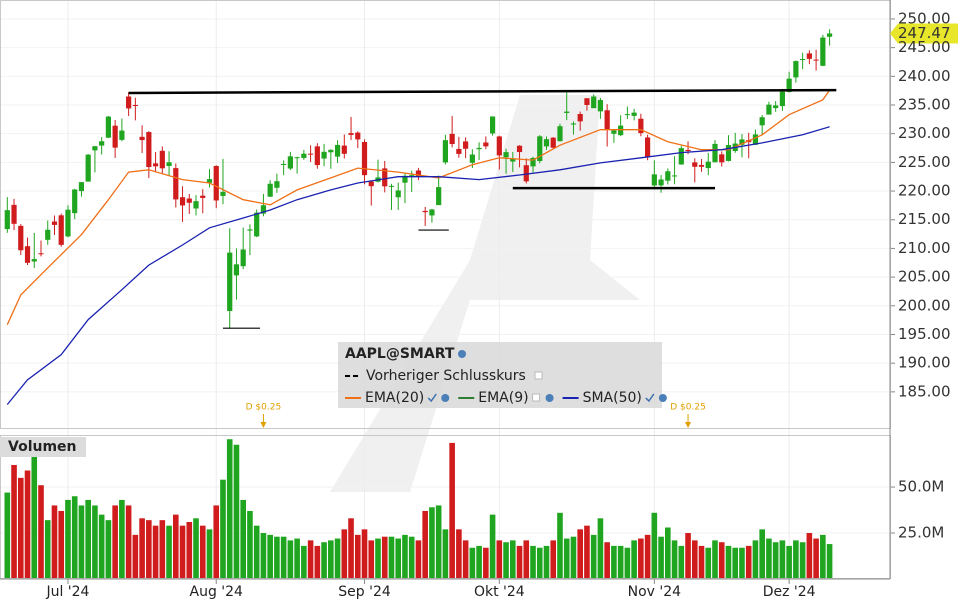 The height and width of the screenshot is (600, 960). Describe the element at coordinates (263, 425) in the screenshot. I see `dividend-arrowhead` at that location.